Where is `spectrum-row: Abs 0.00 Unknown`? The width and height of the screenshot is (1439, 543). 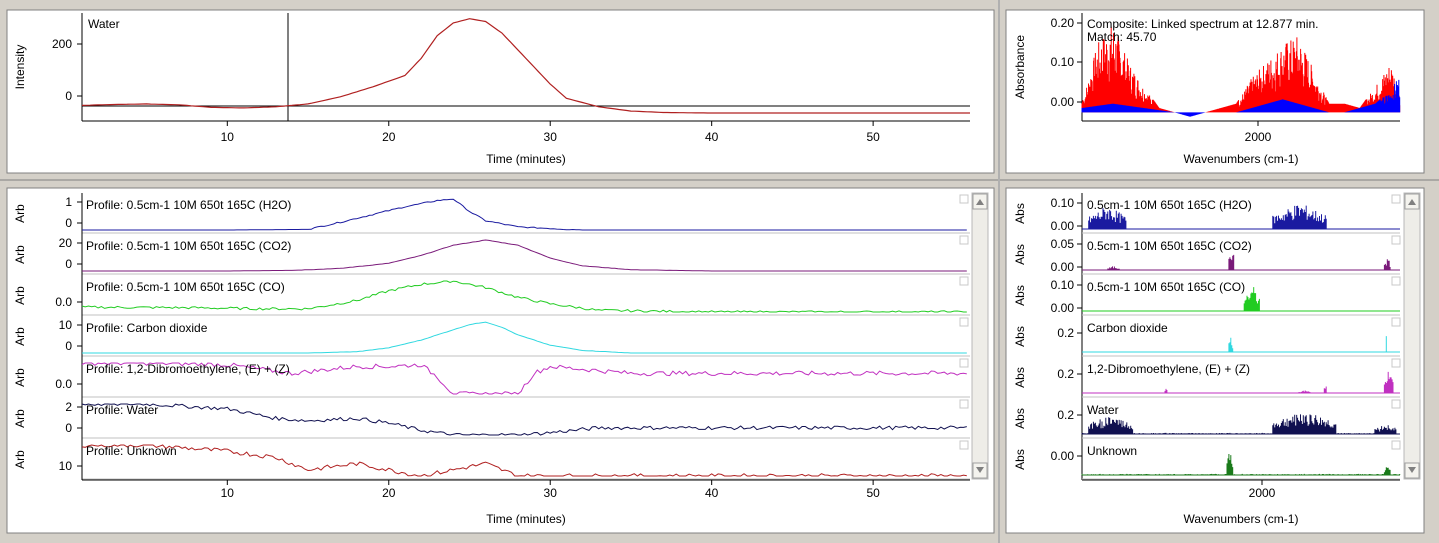 spectrum-row: Abs 0.00 Unknown is located at coordinates (1207, 459).